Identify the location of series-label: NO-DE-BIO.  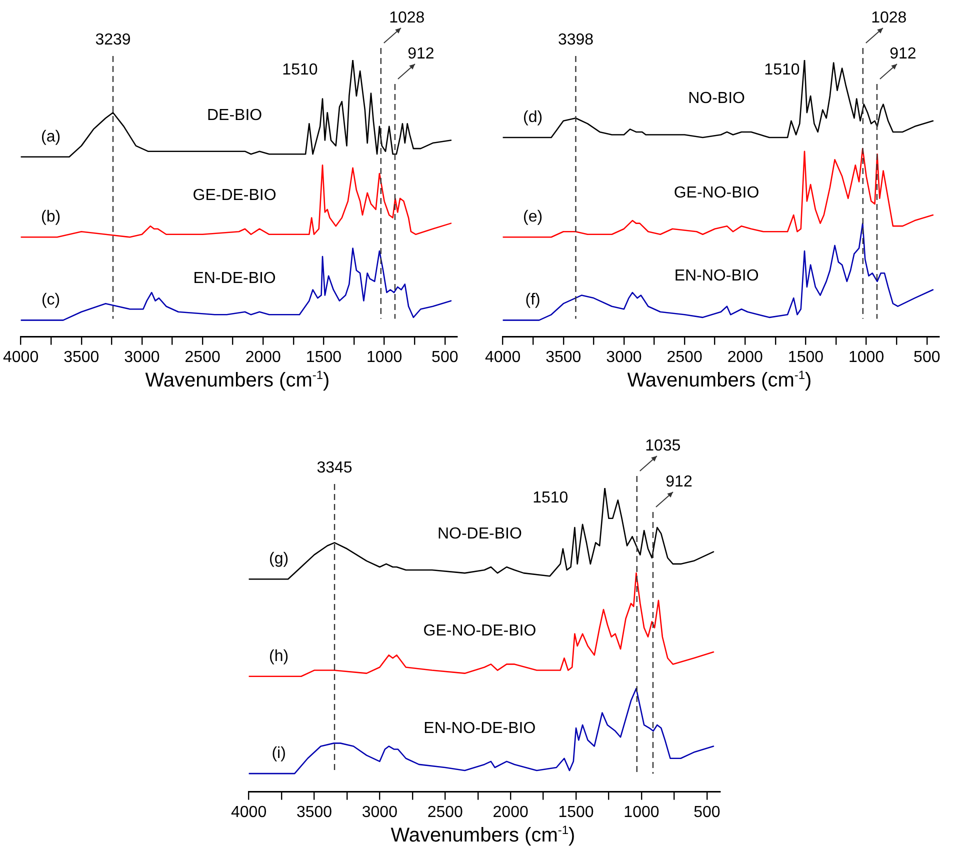
(479, 533).